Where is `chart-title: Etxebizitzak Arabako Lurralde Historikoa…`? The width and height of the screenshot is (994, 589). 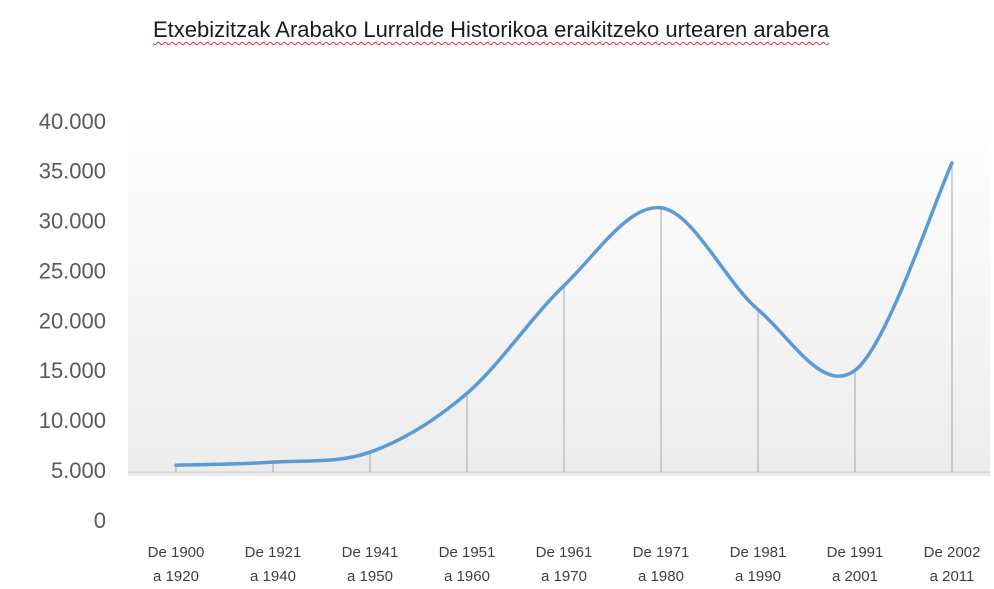 chart-title: Etxebizitzak Arabako Lurralde Historikoa… is located at coordinates (491, 29).